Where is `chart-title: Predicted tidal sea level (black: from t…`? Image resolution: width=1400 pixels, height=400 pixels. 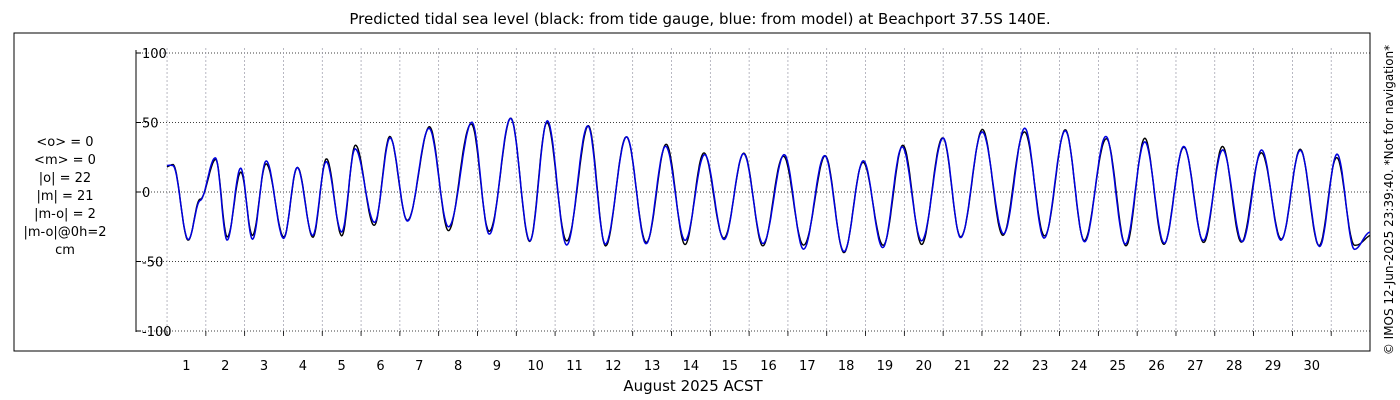
chart-title: Predicted tidal sea level (black: from t… is located at coordinates (699, 19).